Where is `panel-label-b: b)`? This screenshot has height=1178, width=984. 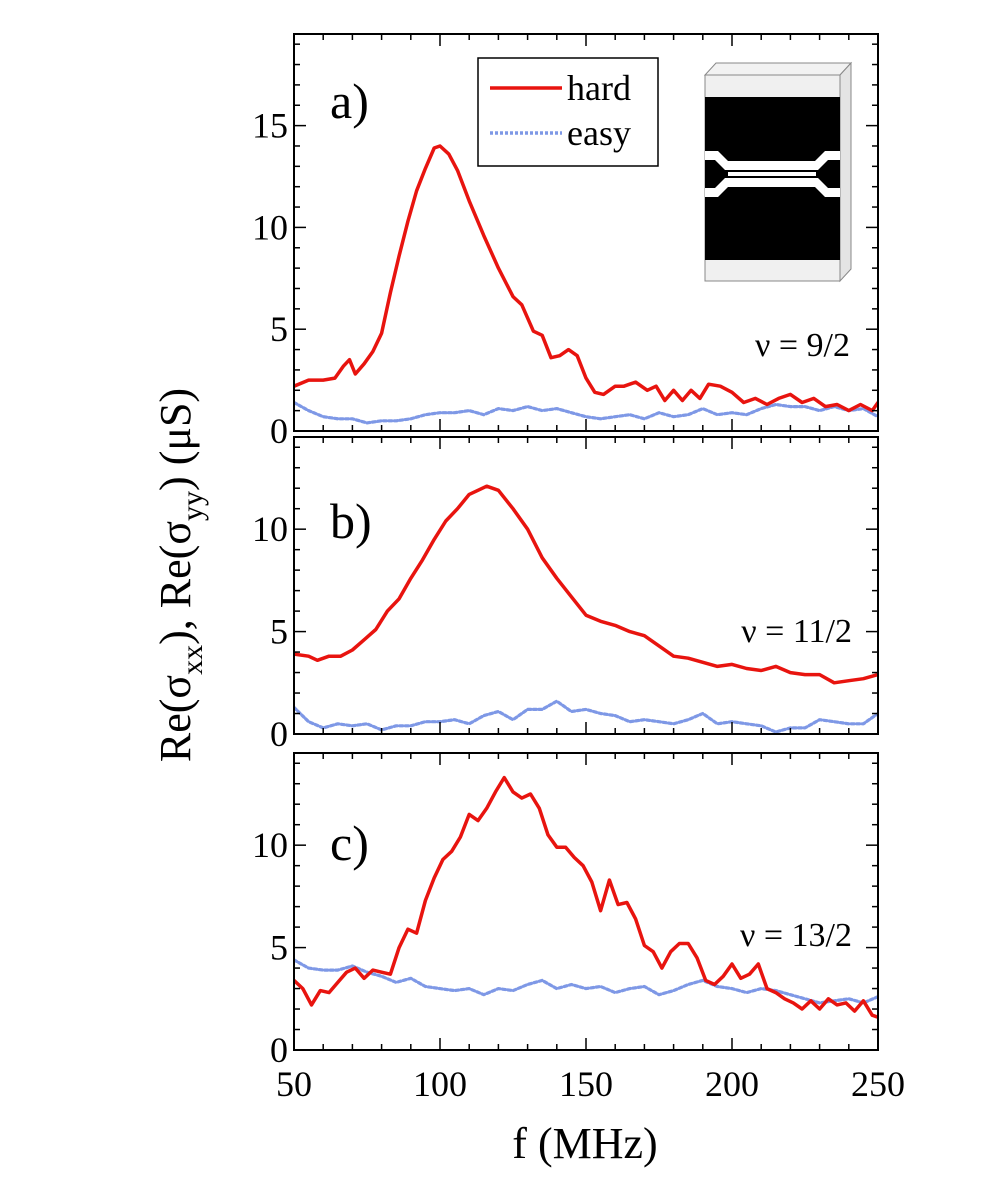
panel-label-b: b) is located at coordinates (351, 521).